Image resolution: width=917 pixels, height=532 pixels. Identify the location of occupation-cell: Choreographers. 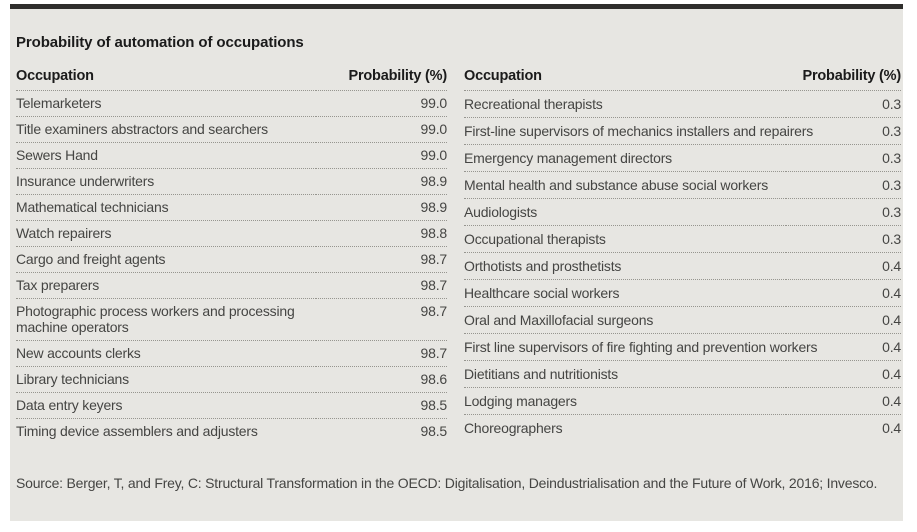
(513, 428).